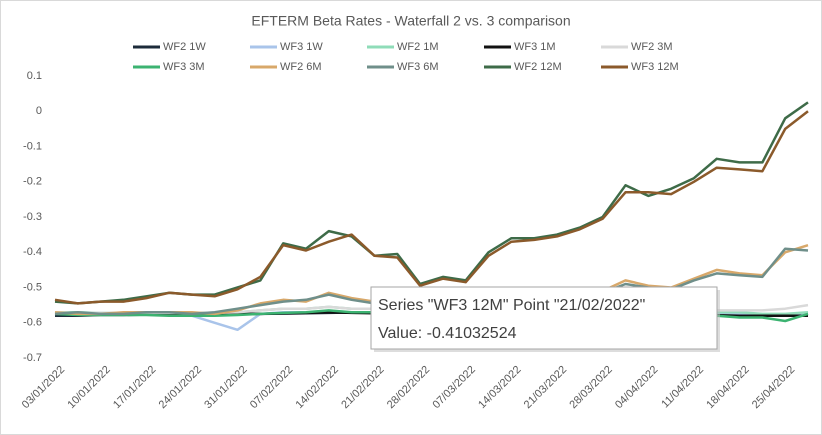 This screenshot has height=435, width=822. I want to click on legend-label: WF3 1W, so click(301, 47).